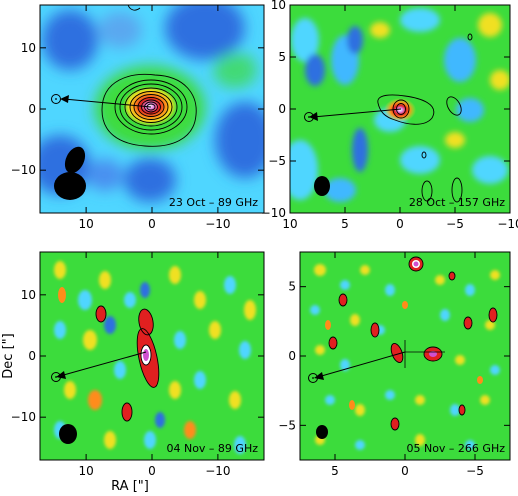 Image resolution: width=518 pixels, height=496 pixels. What do you see at coordinates (130, 486) in the screenshot?
I see `x-axis-label: RA ["]` at bounding box center [130, 486].